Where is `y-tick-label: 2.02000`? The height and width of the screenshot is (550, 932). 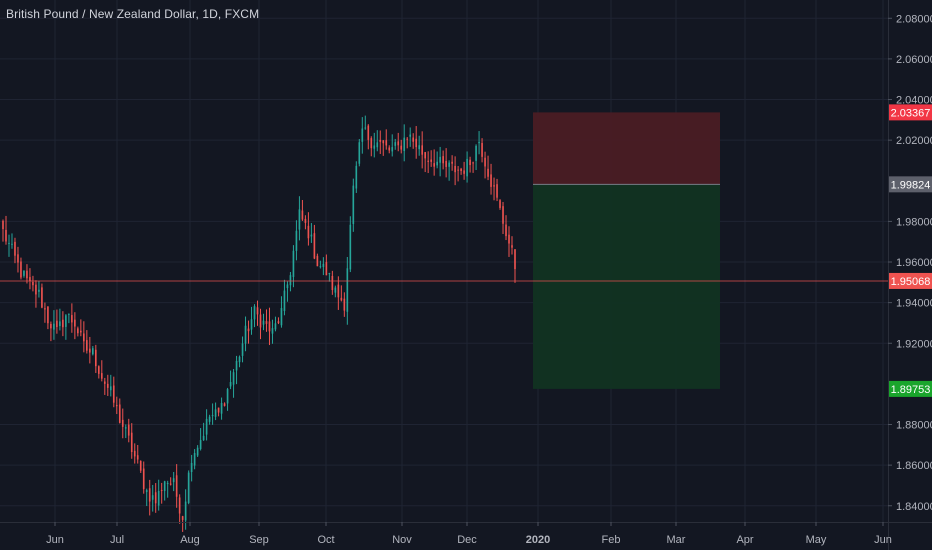
y-tick-label: 2.02000 is located at coordinates (914, 141).